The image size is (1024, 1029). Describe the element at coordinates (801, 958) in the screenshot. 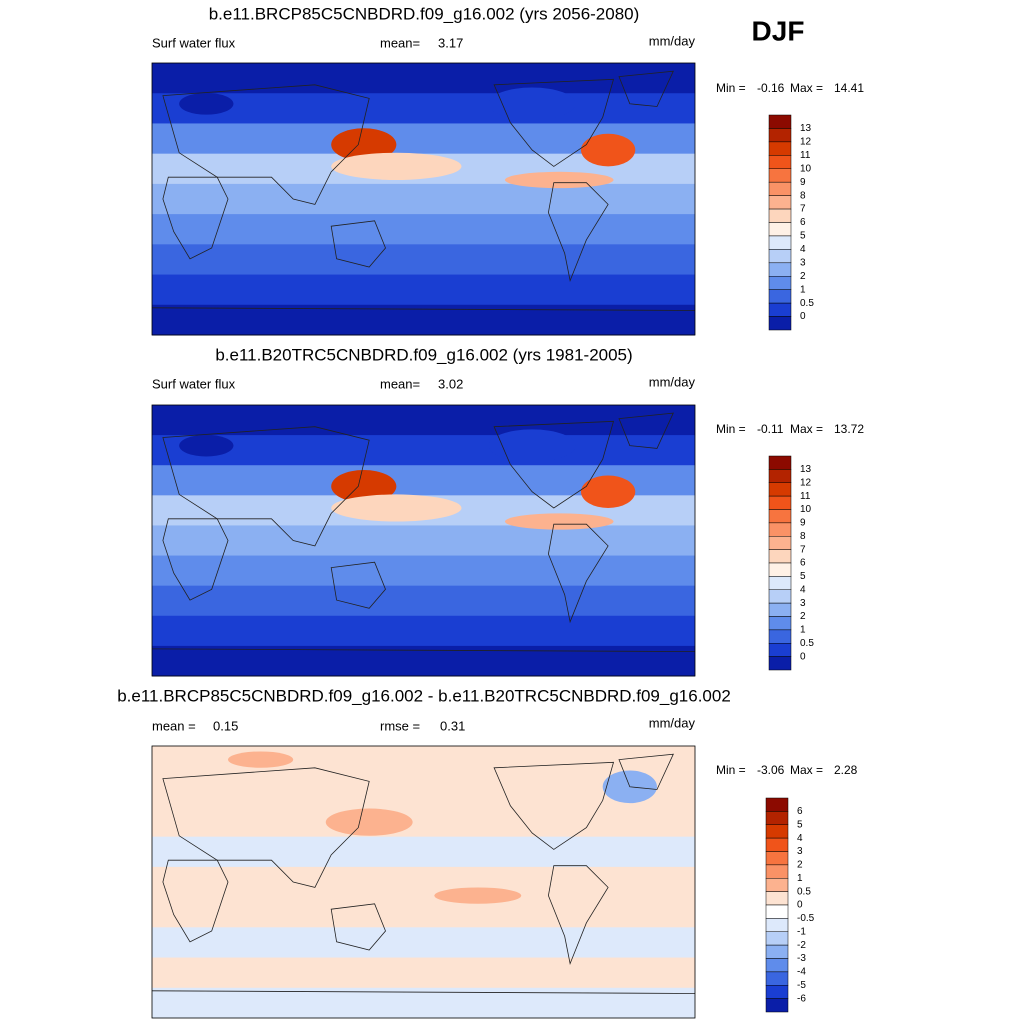

I see `colorbar-label: -3` at that location.